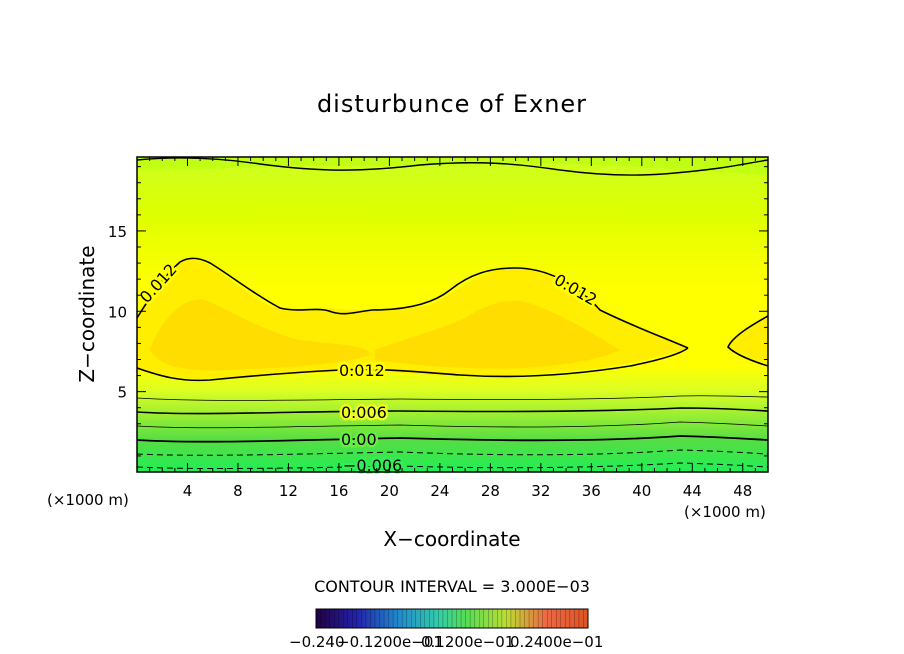 This screenshot has height=654, width=904. I want to click on x-tick-label: 28, so click(490, 491).